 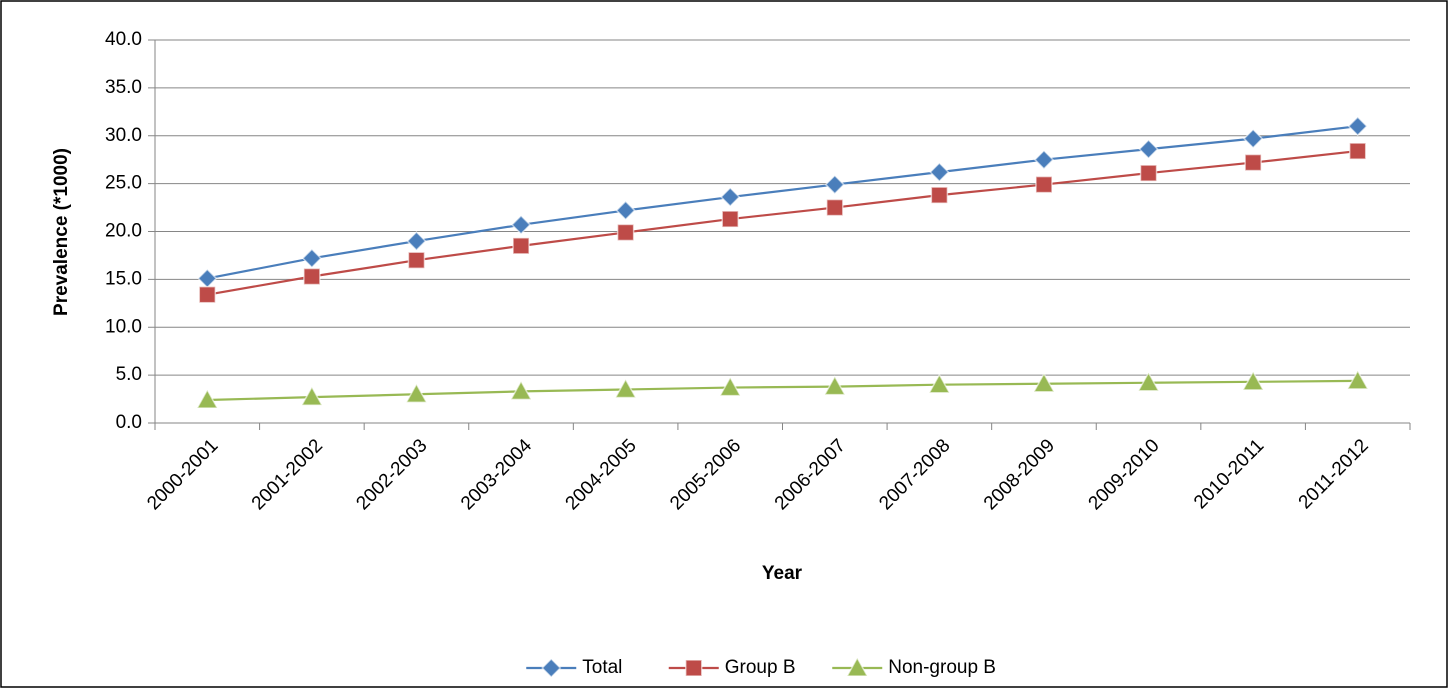 I want to click on legend-label: Group B, so click(x=760, y=667).